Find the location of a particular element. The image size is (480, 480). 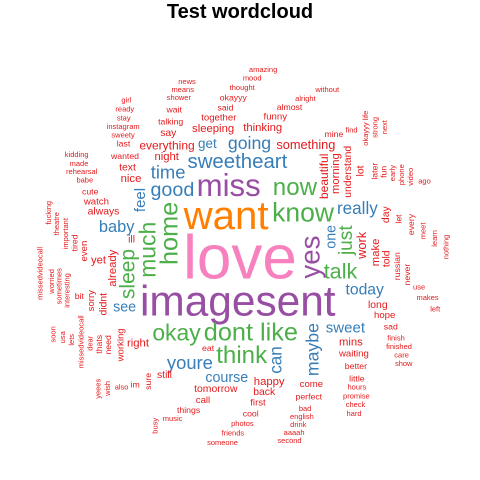

word-107: hours is located at coordinates (357, 387).